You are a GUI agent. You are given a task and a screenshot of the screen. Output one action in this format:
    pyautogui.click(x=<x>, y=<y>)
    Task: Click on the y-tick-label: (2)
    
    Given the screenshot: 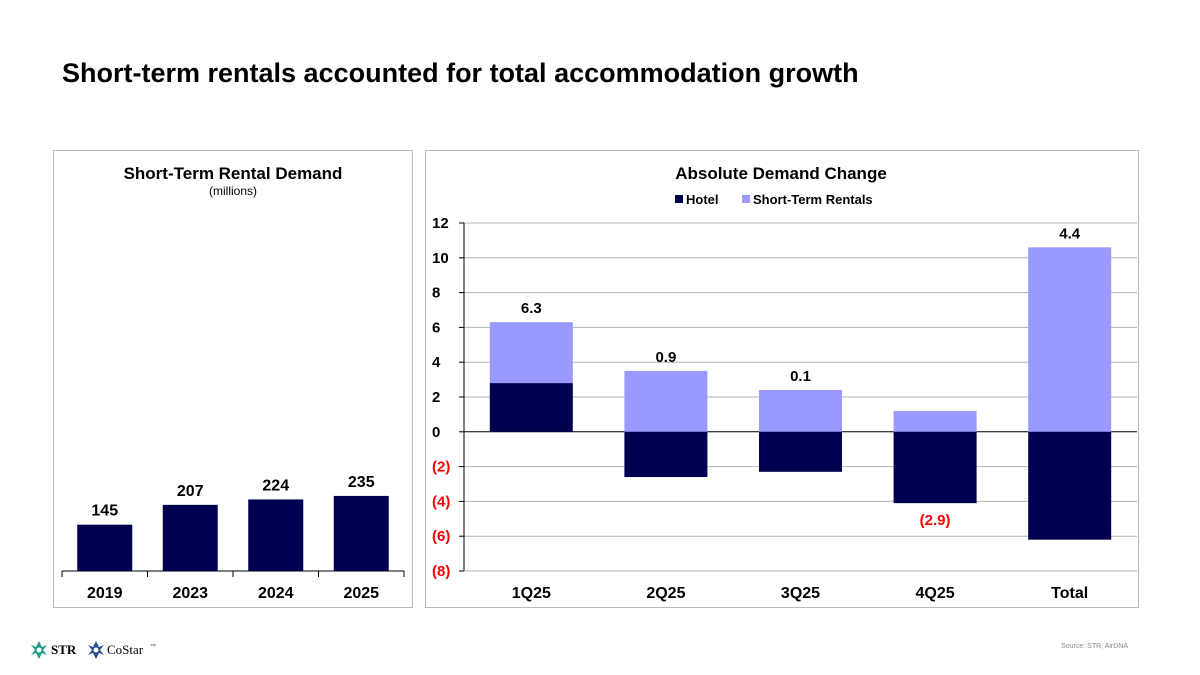 What is the action you would take?
    pyautogui.click(x=441, y=467)
    